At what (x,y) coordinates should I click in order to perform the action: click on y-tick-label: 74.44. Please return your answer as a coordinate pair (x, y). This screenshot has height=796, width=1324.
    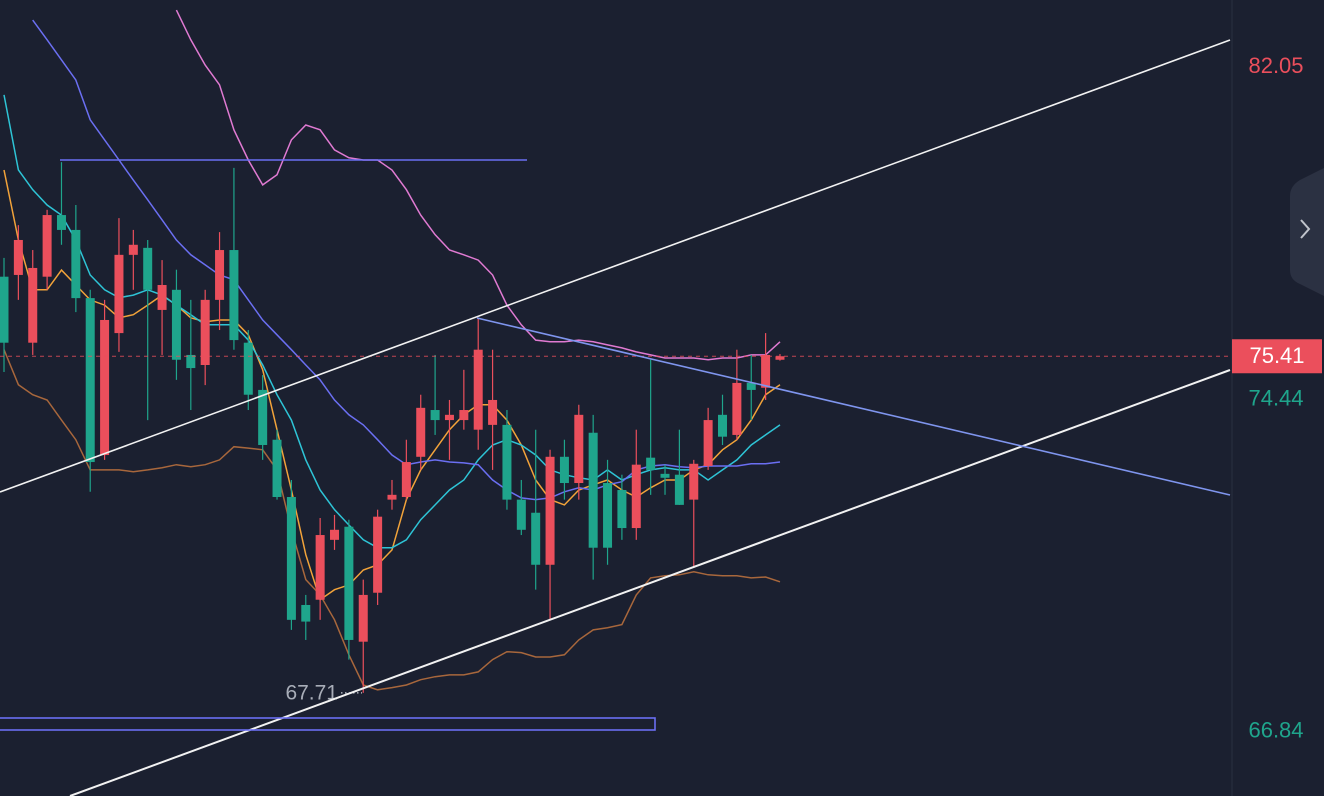
    Looking at the image, I should click on (1275, 397).